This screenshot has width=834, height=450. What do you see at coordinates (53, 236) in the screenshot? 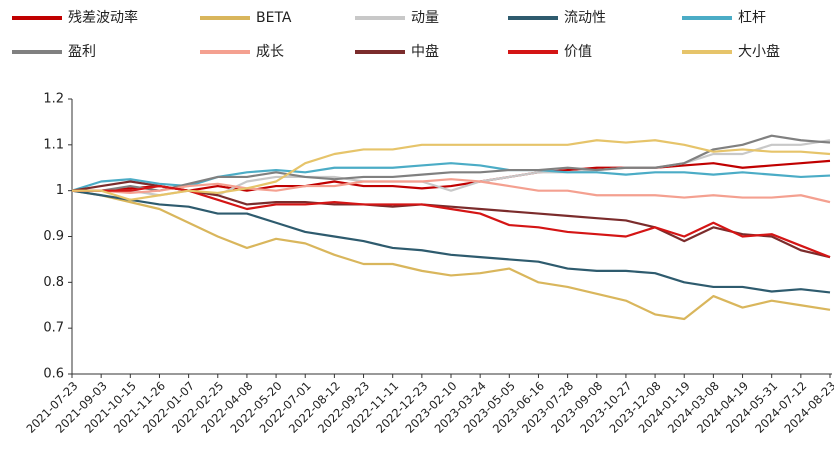
I see `y-tick-label: 0.9` at bounding box center [53, 236].